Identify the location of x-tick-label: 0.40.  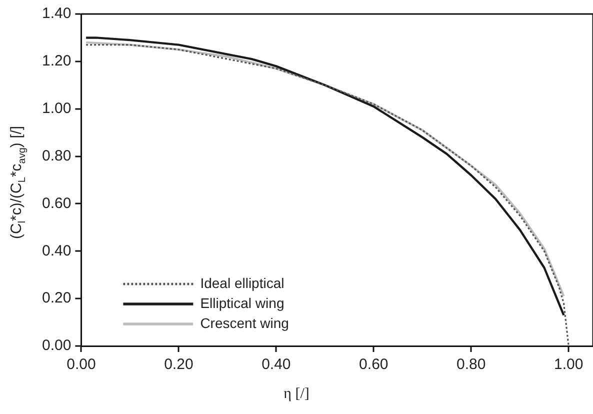
(276, 365).